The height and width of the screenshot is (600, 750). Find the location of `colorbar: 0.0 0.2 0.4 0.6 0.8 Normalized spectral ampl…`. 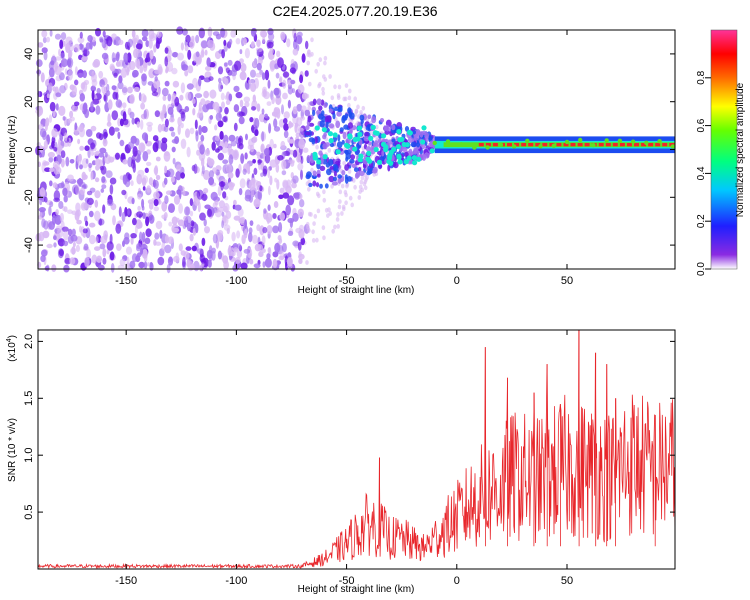

colorbar: 0.0 0.2 0.4 0.6 0.8 Normalized spectral ampl… is located at coordinates (721, 152).